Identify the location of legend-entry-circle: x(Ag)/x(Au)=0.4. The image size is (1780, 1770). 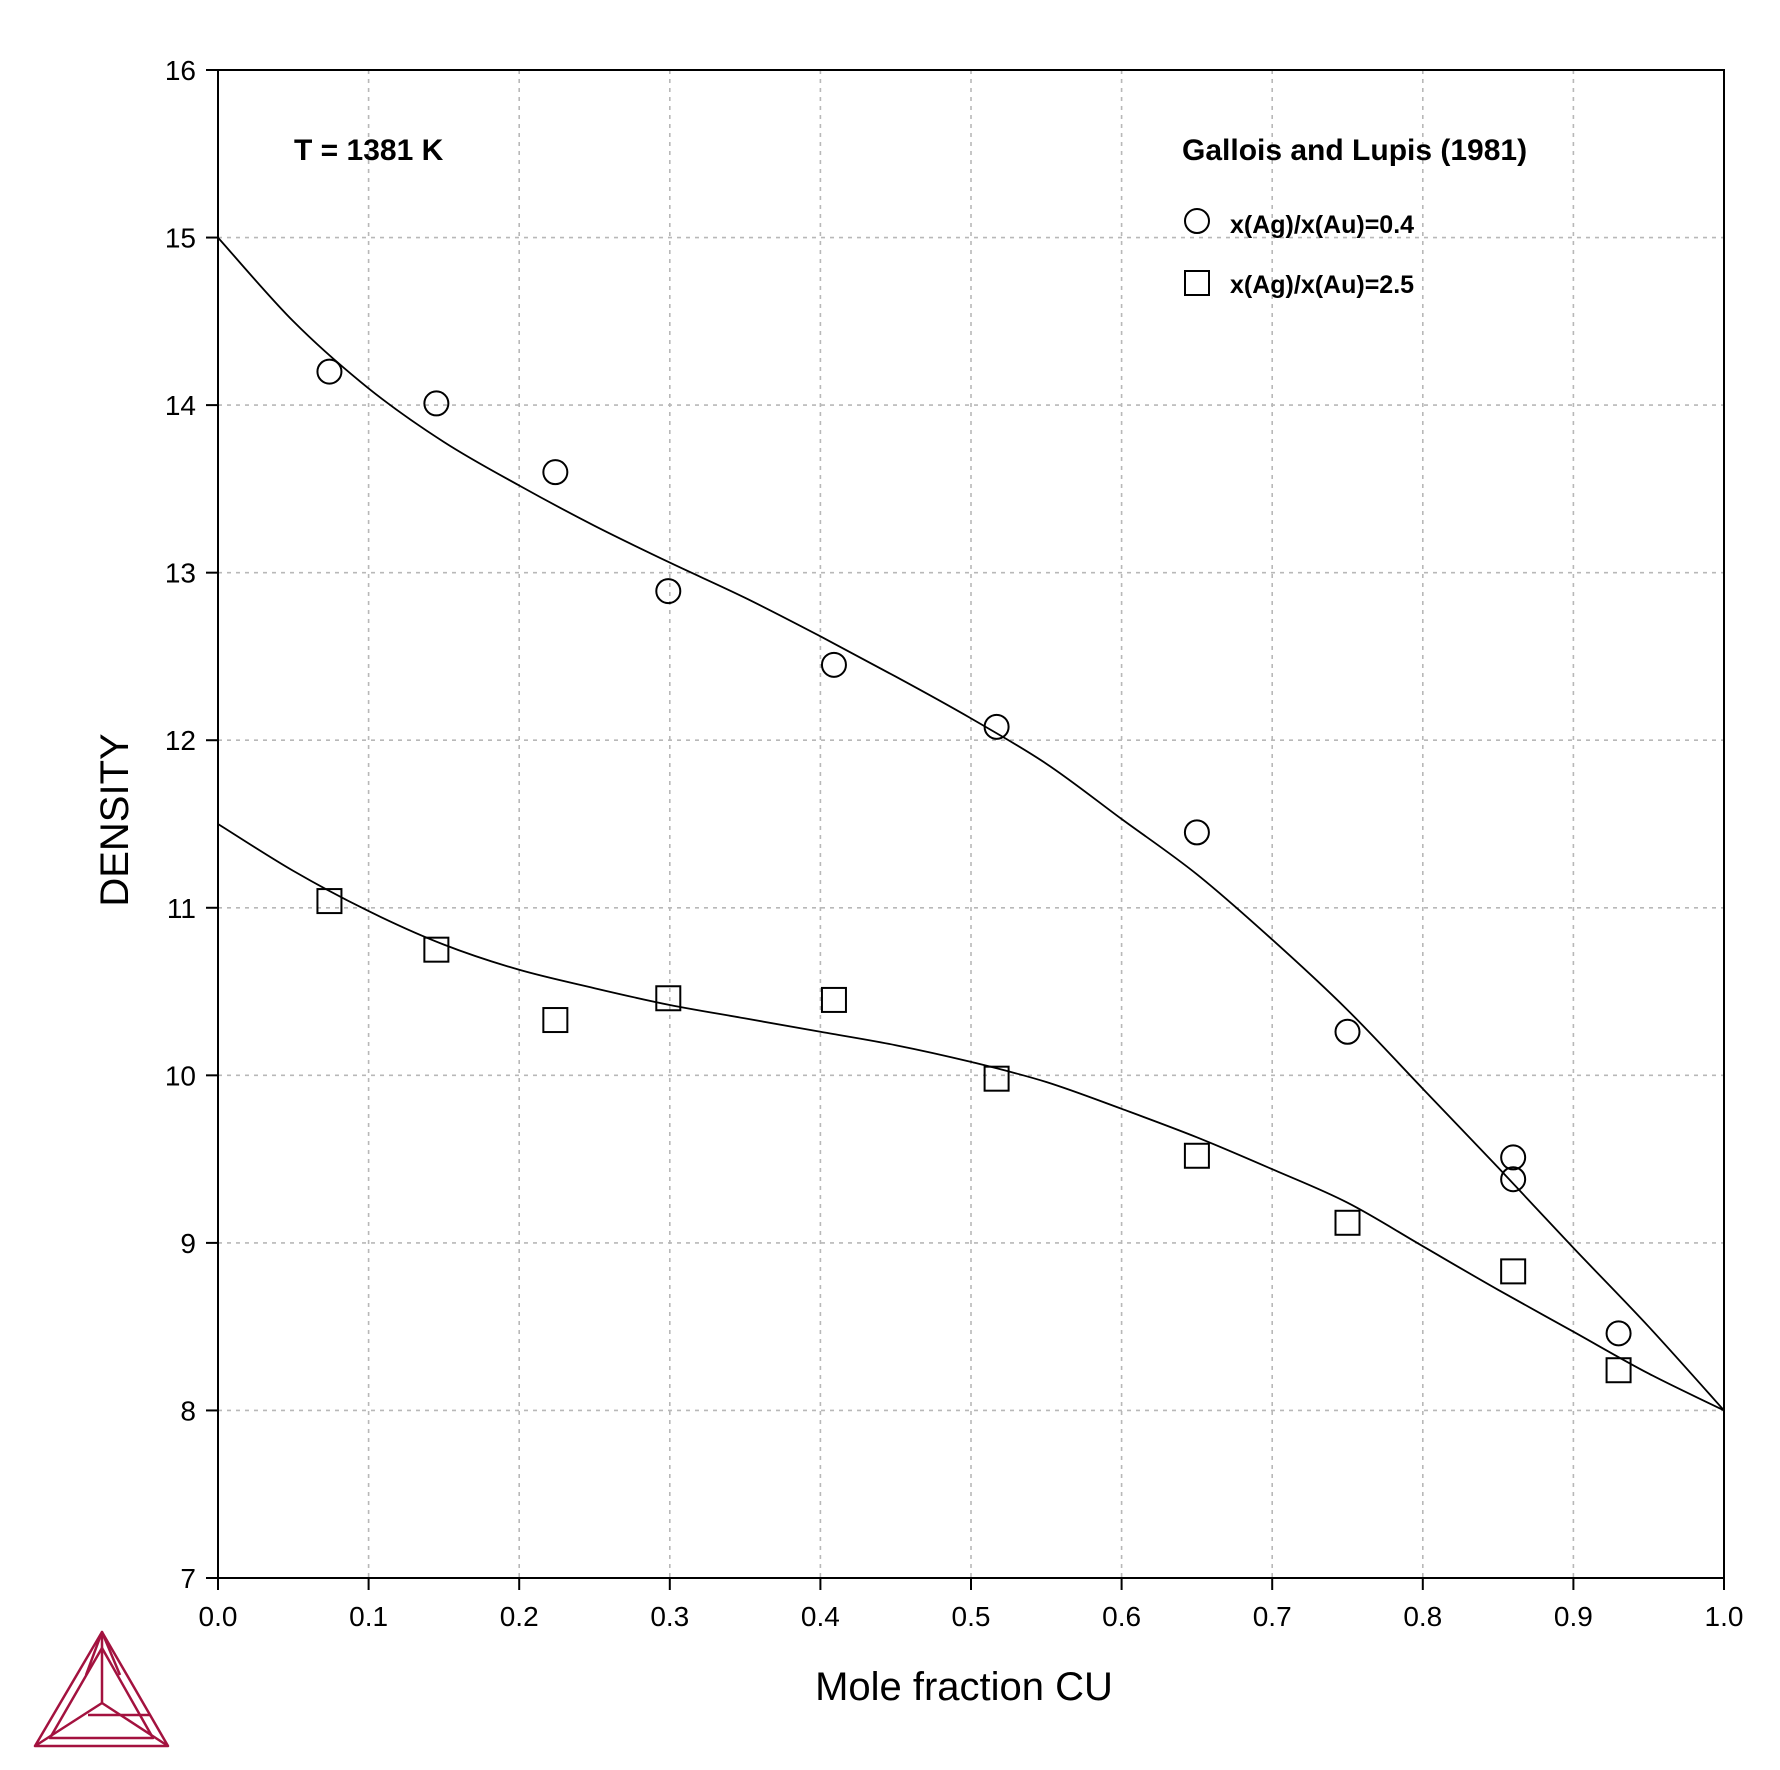
(1322, 225).